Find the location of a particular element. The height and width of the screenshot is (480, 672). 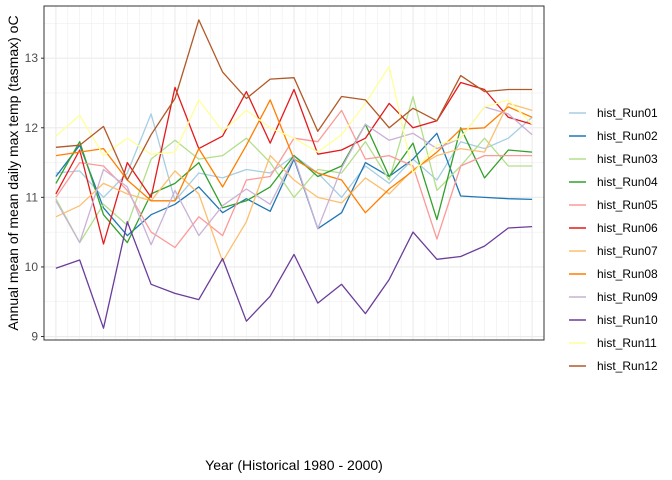

legend-label: hist_Run11 is located at coordinates (627, 343).